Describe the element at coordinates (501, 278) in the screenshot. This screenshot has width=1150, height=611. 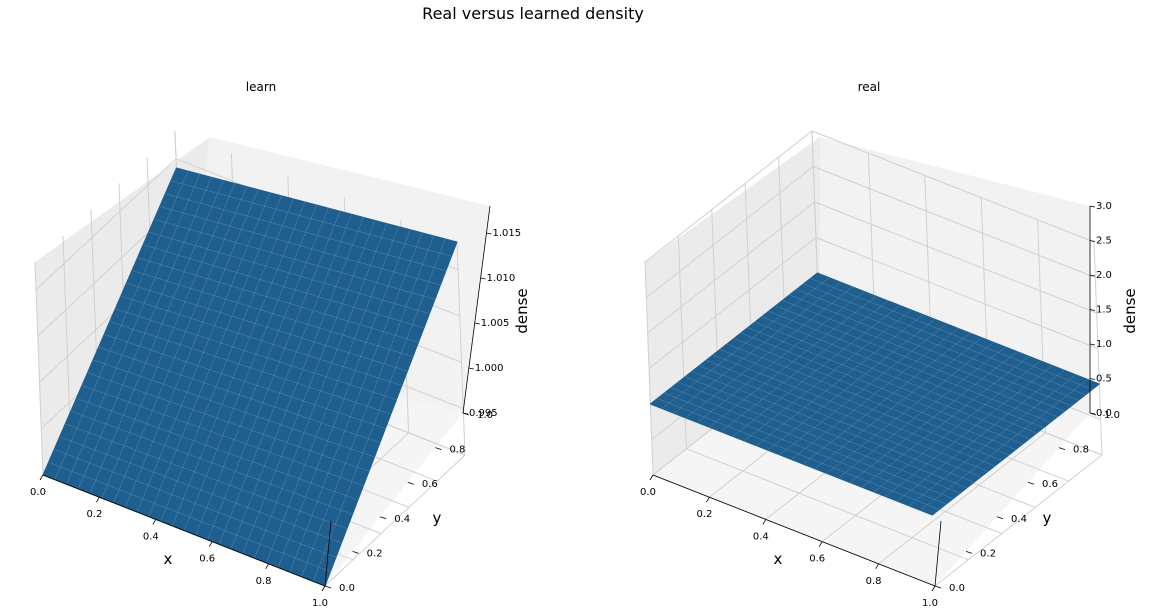
I see `z-tick-label: 1.010` at that location.